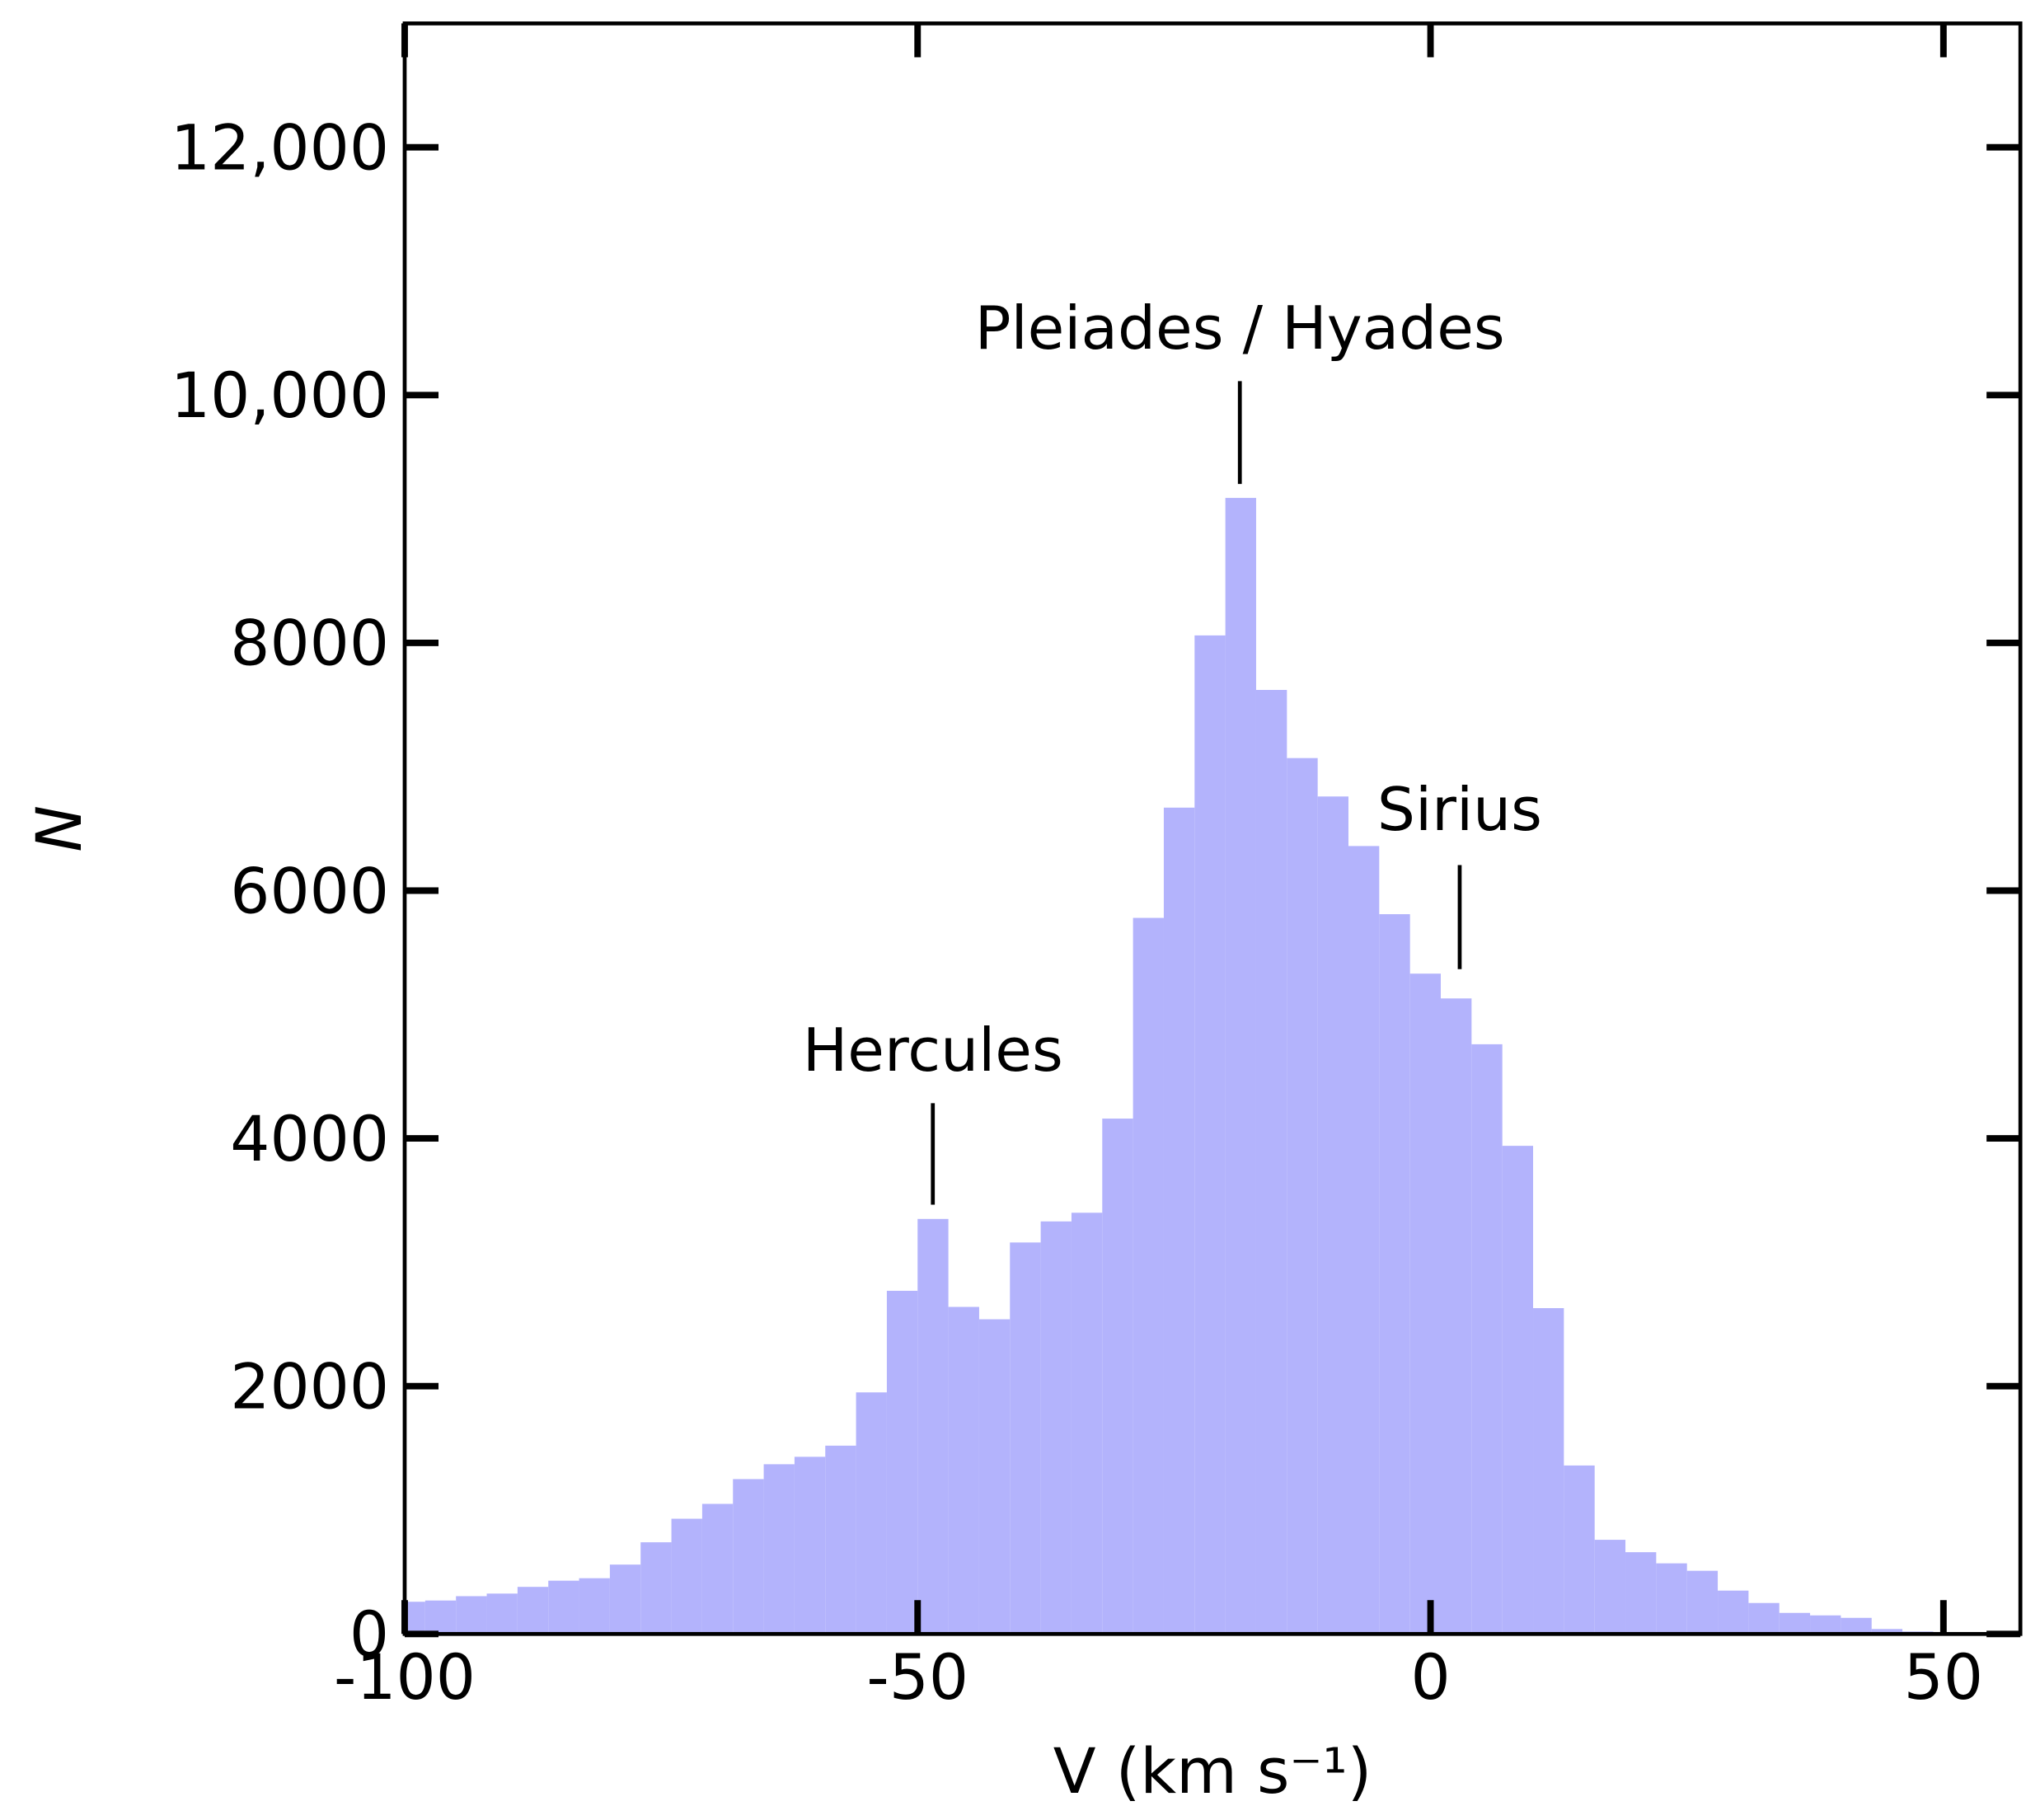  Describe the element at coordinates (280, 148) in the screenshot. I see `y-tick-label: 12,000` at that location.